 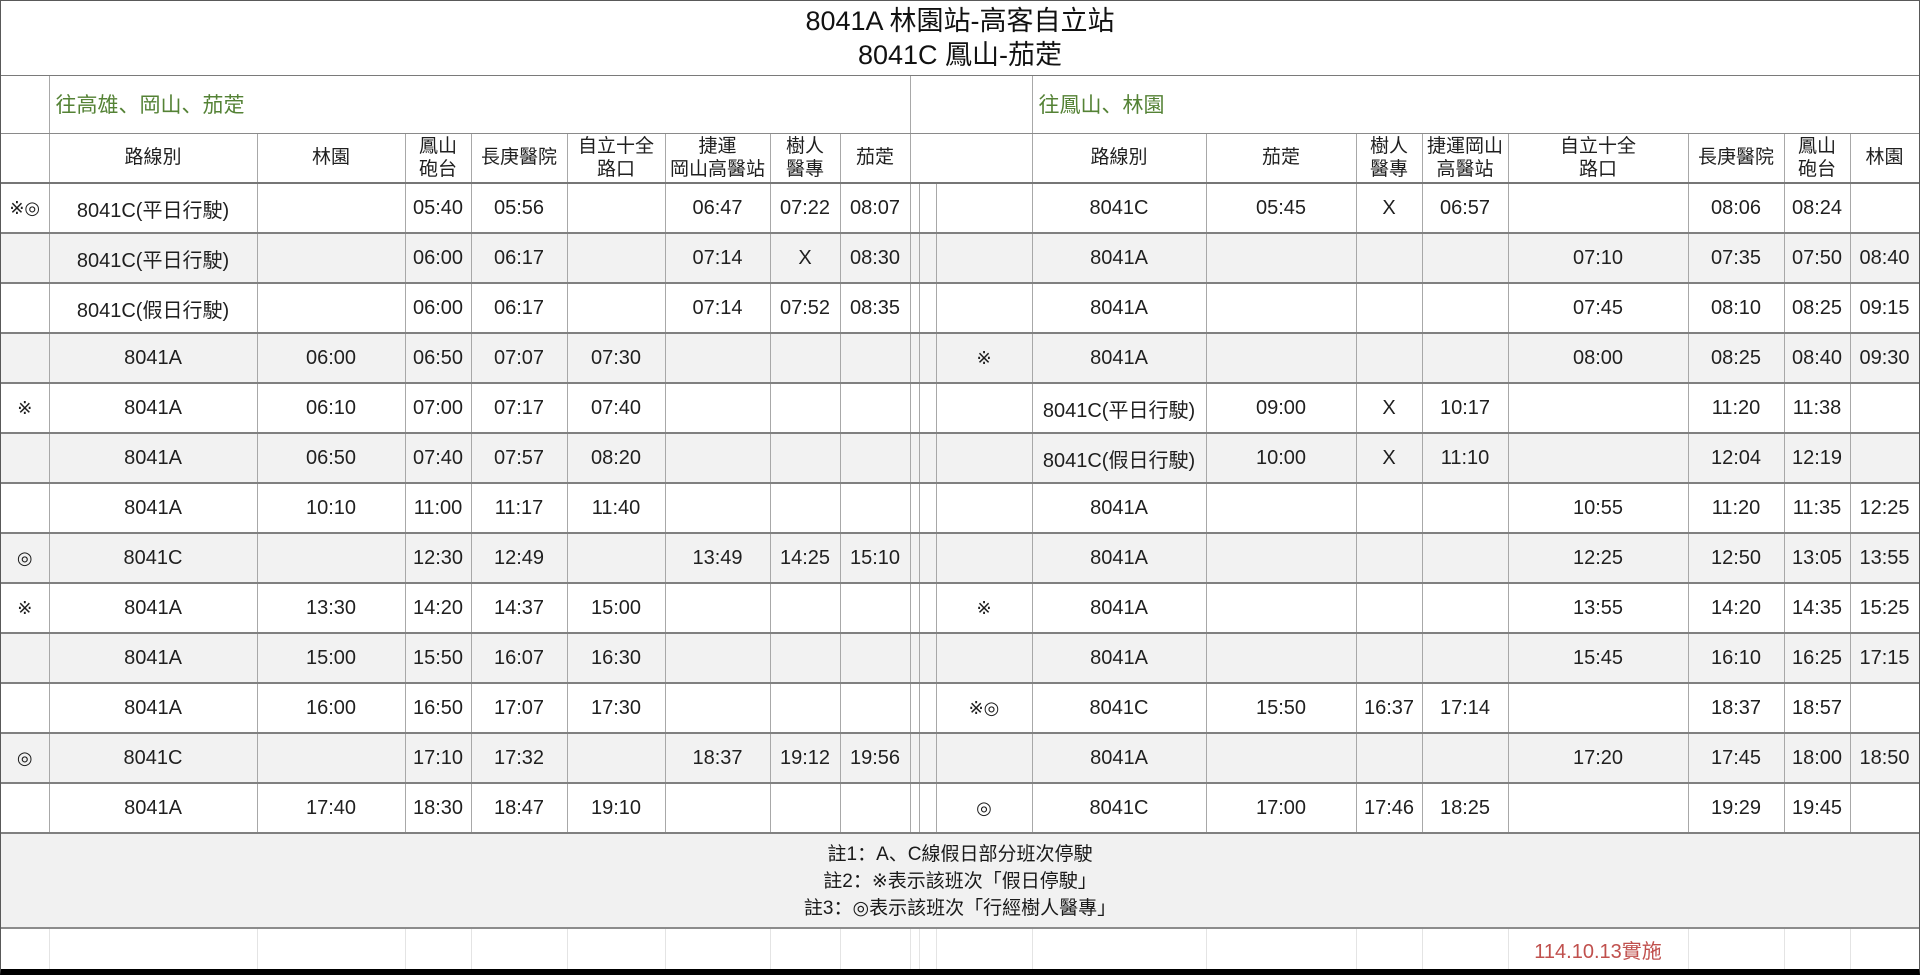 I want to click on left-time-cell: 17:32, so click(x=519, y=758).